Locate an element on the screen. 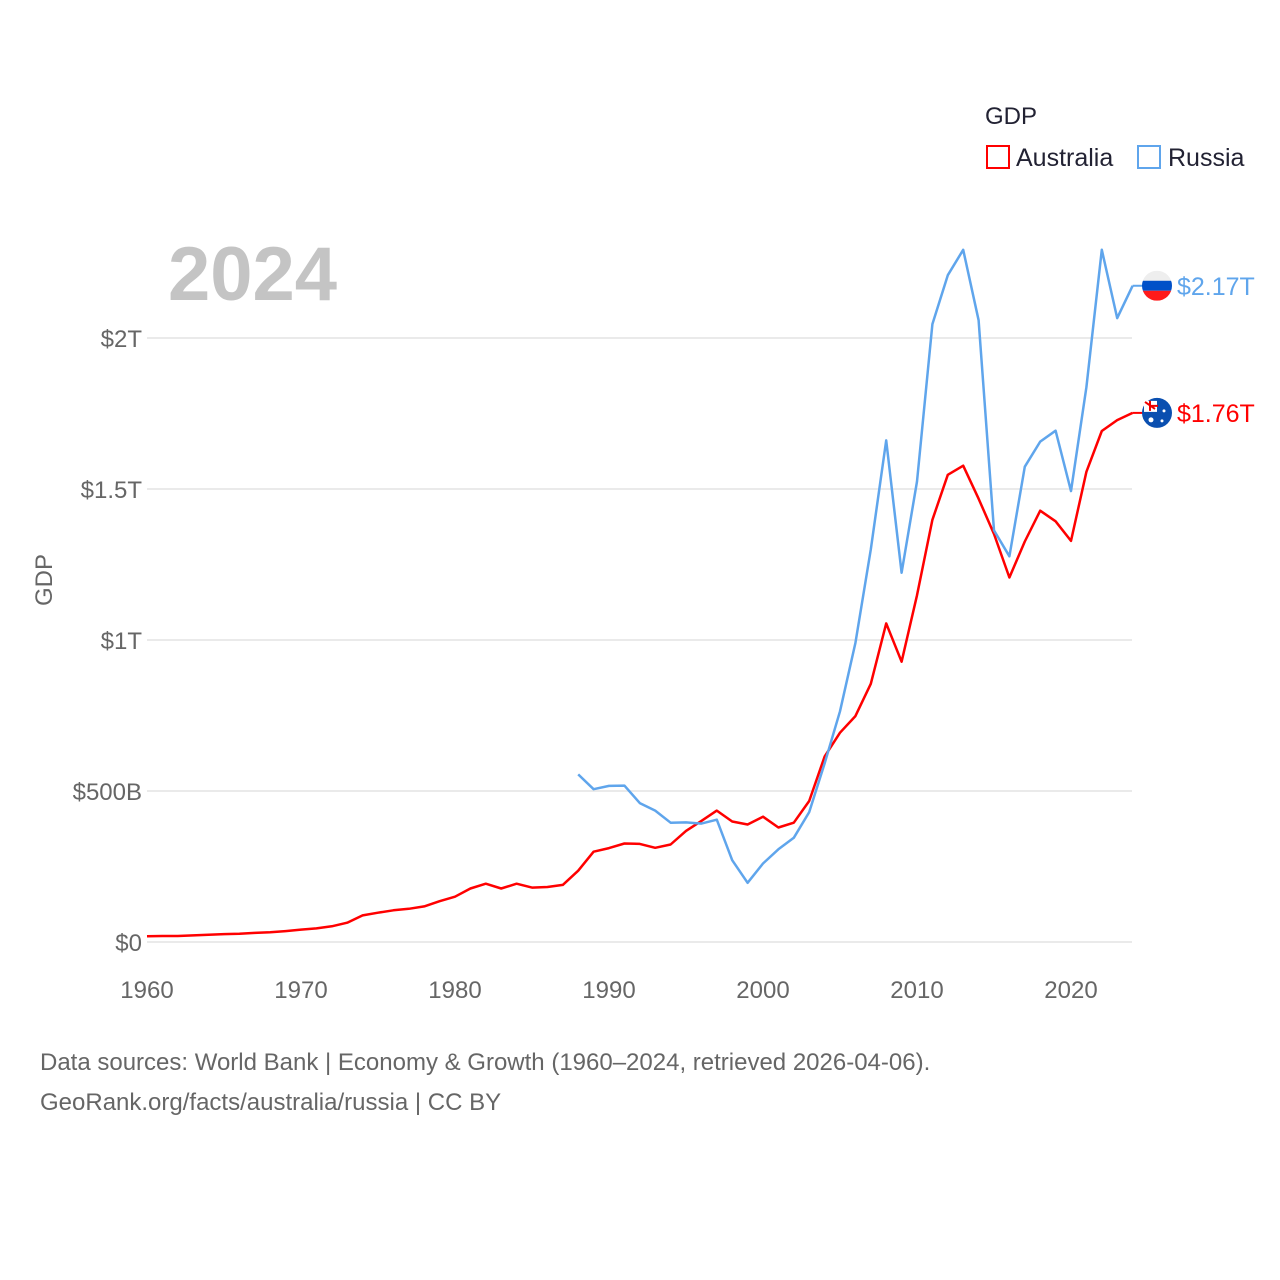  legend-title: GDP is located at coordinates (1011, 116).